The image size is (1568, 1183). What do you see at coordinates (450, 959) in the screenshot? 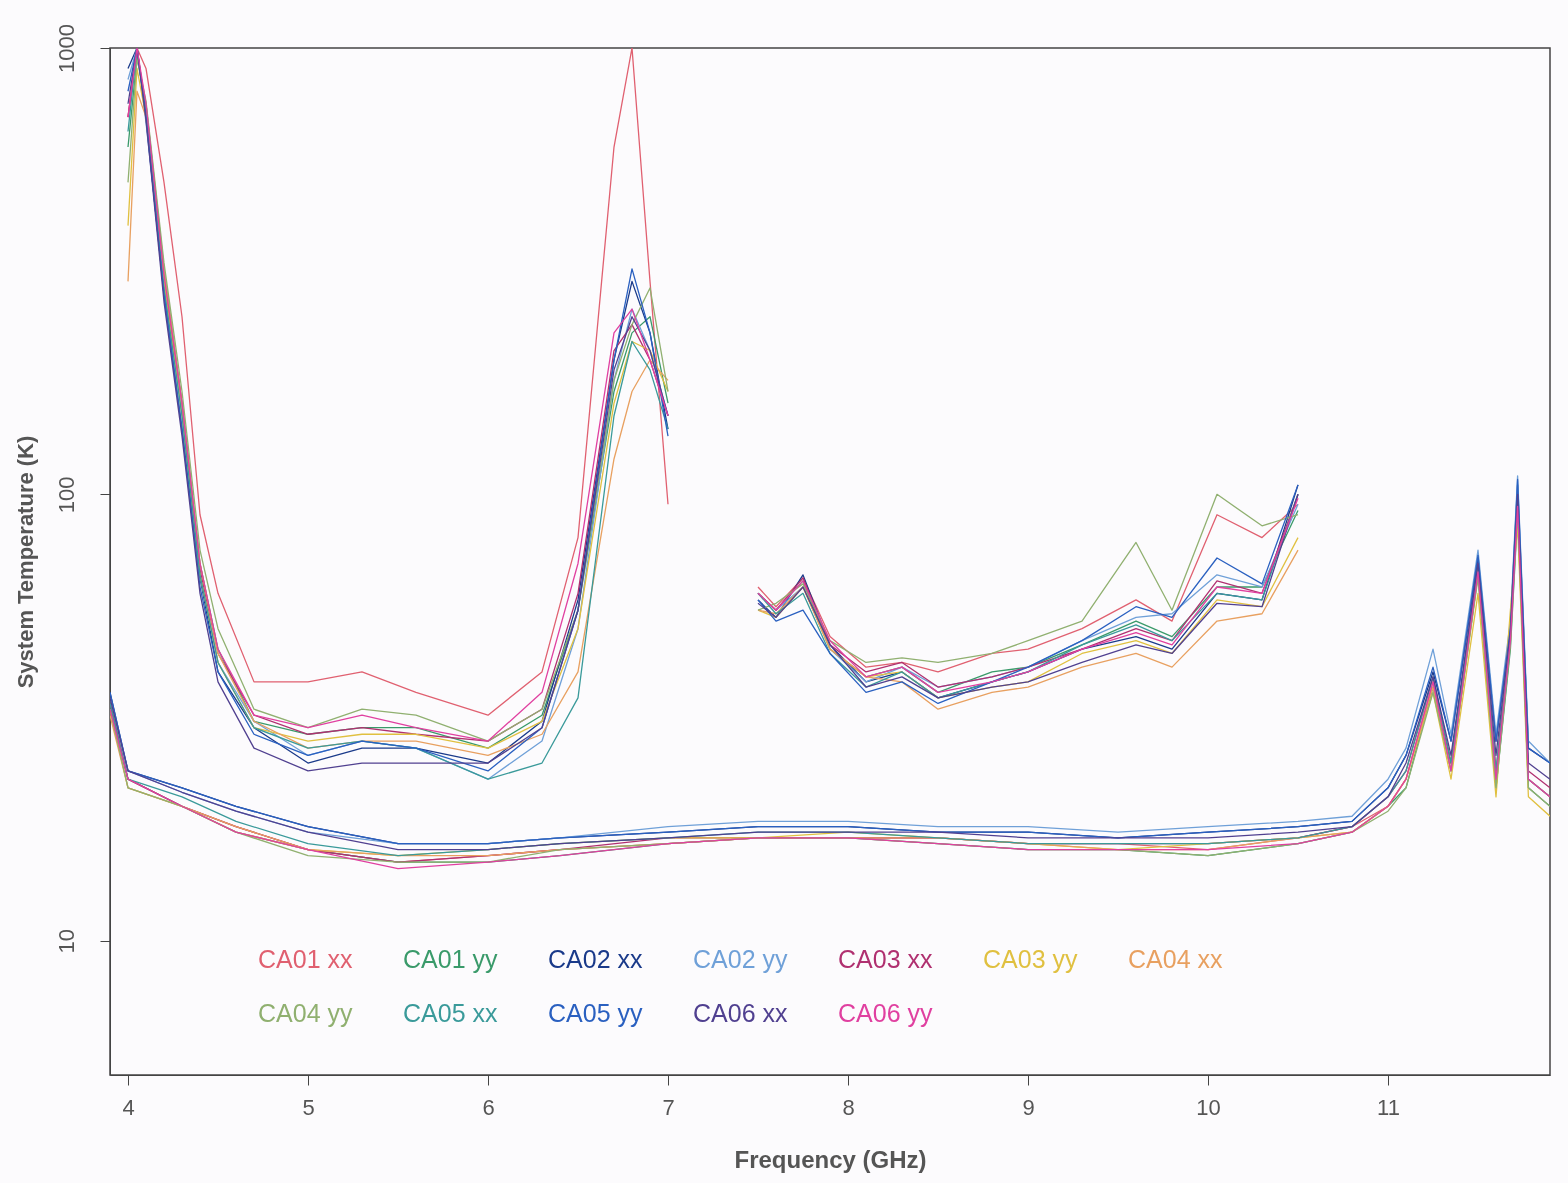
I see `text: CA01 yy` at bounding box center [450, 959].